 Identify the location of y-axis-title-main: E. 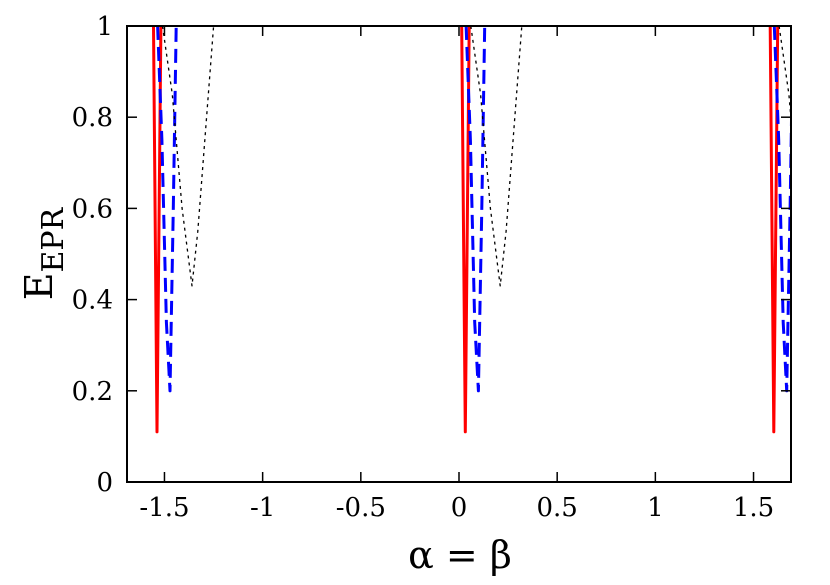
(39, 286).